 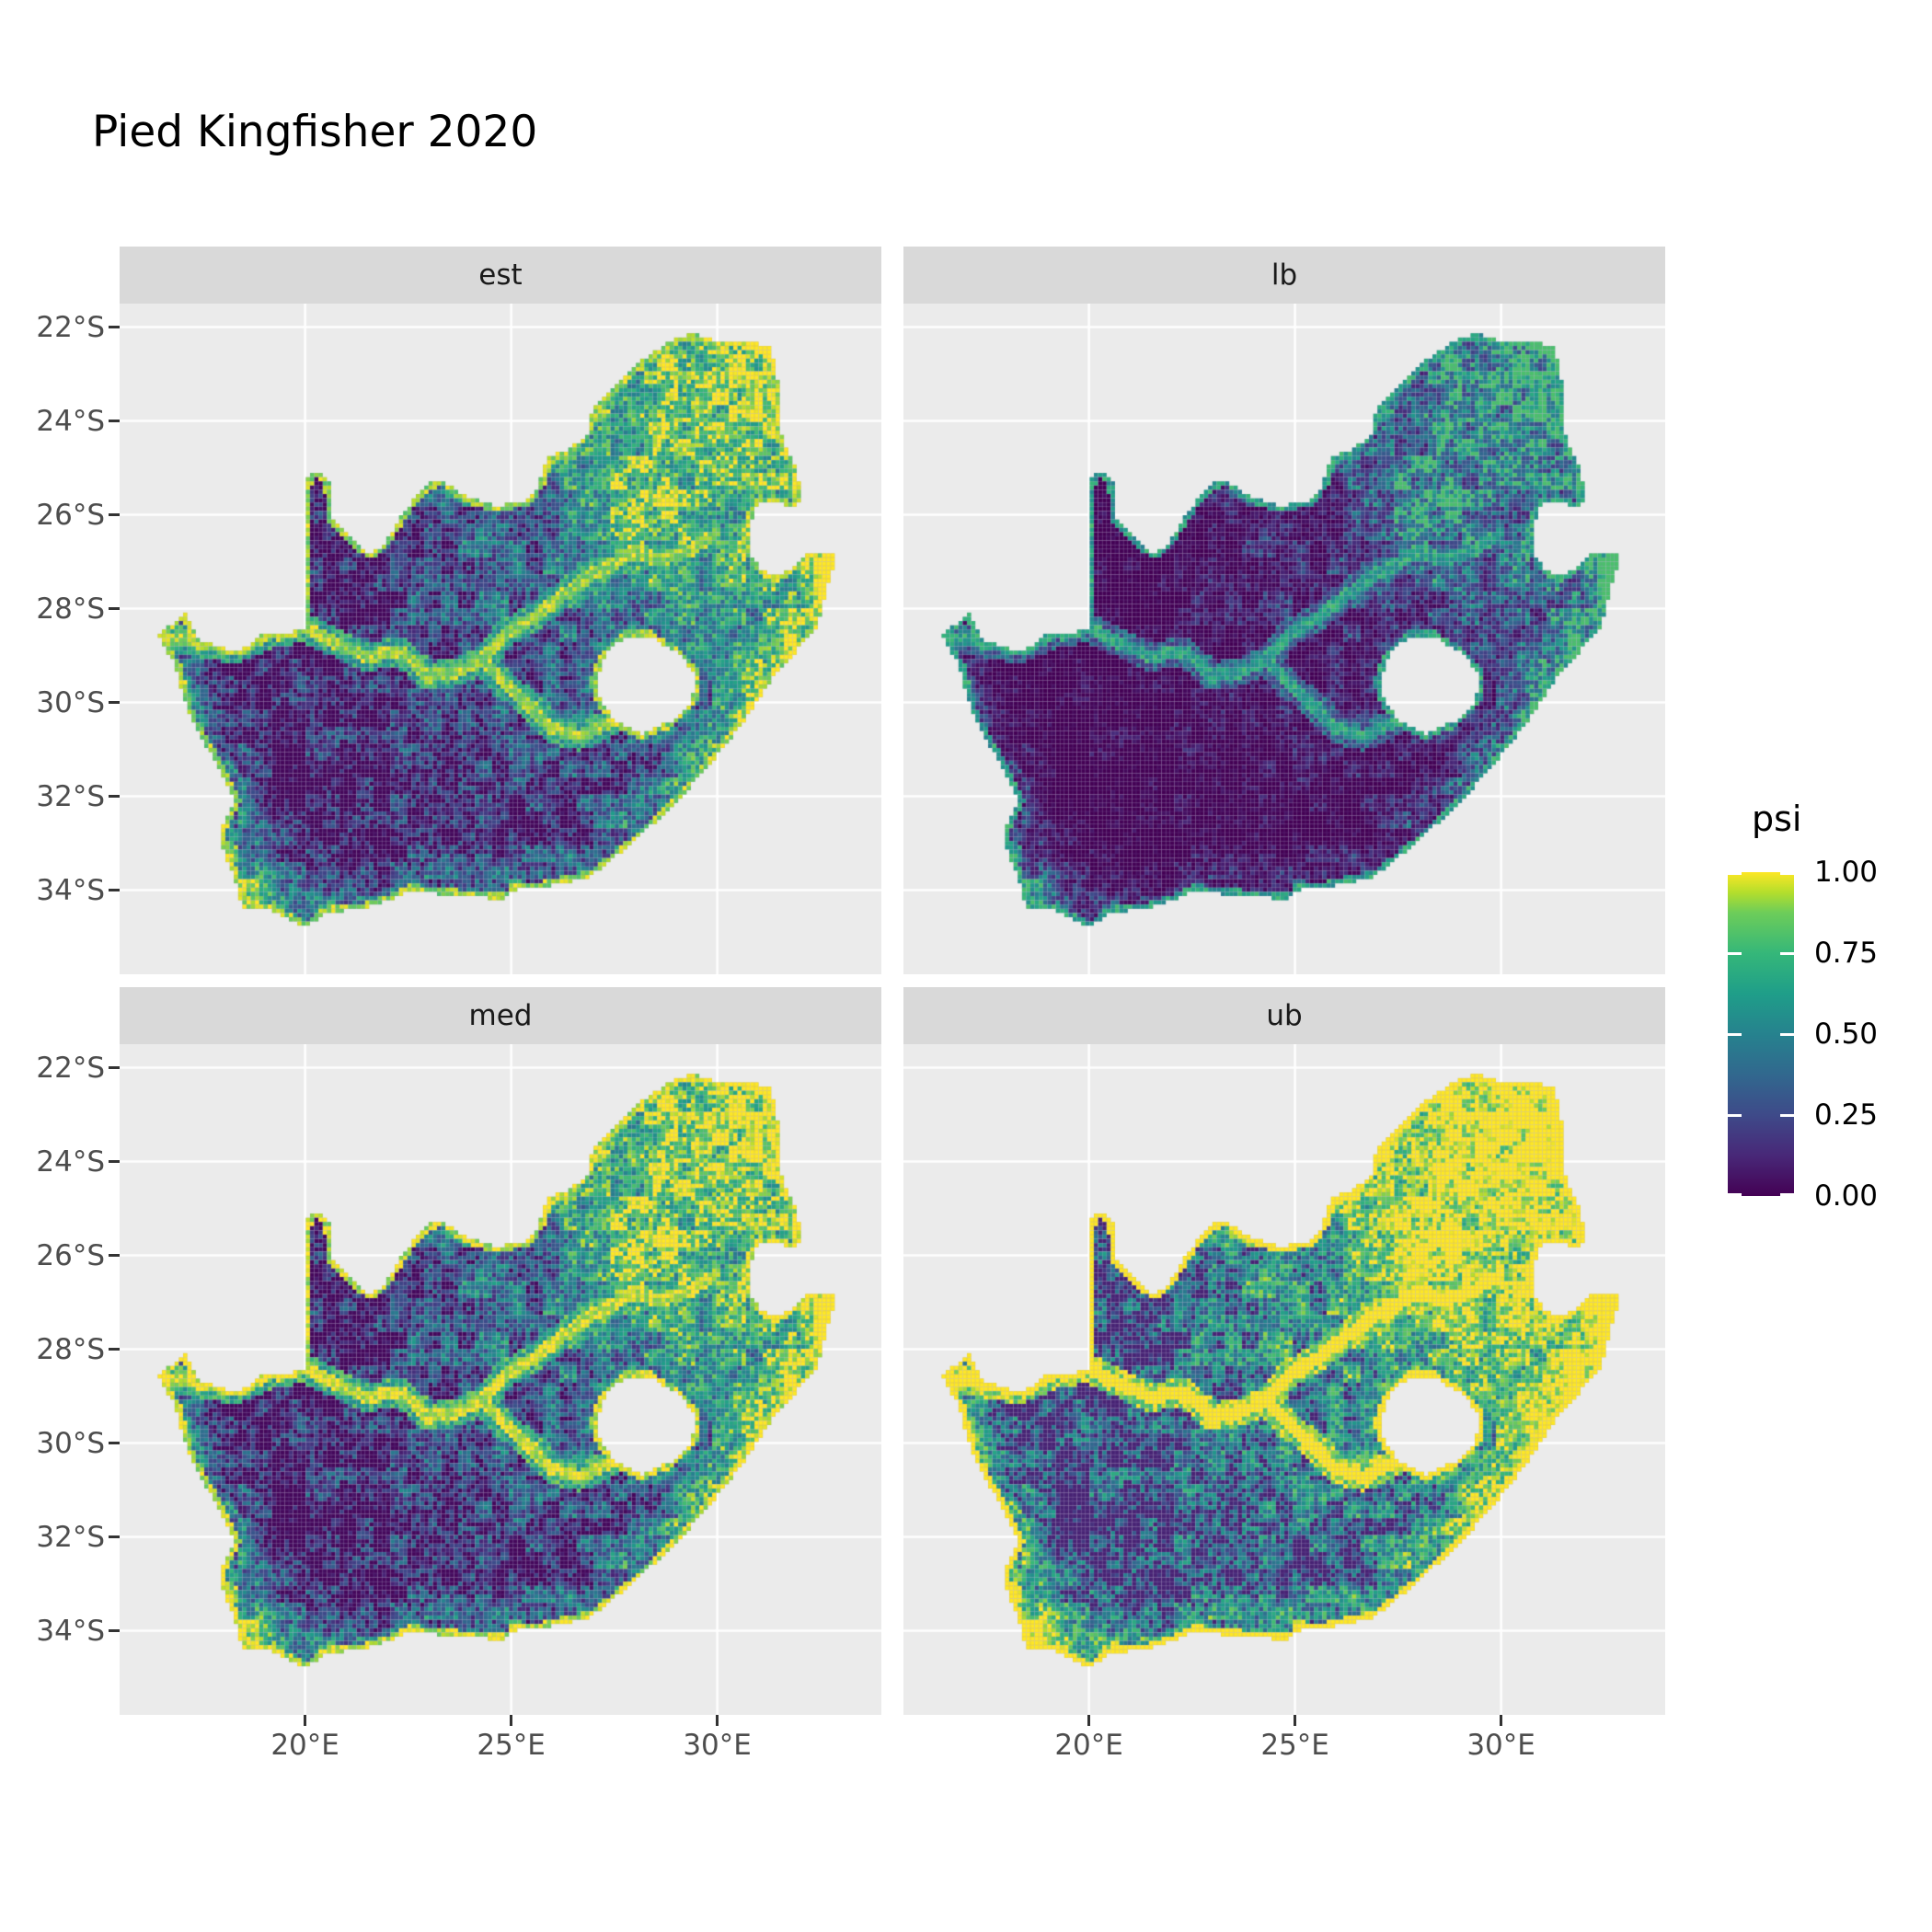 What do you see at coordinates (1846, 872) in the screenshot?
I see `legend-tick-label: 1.00` at bounding box center [1846, 872].